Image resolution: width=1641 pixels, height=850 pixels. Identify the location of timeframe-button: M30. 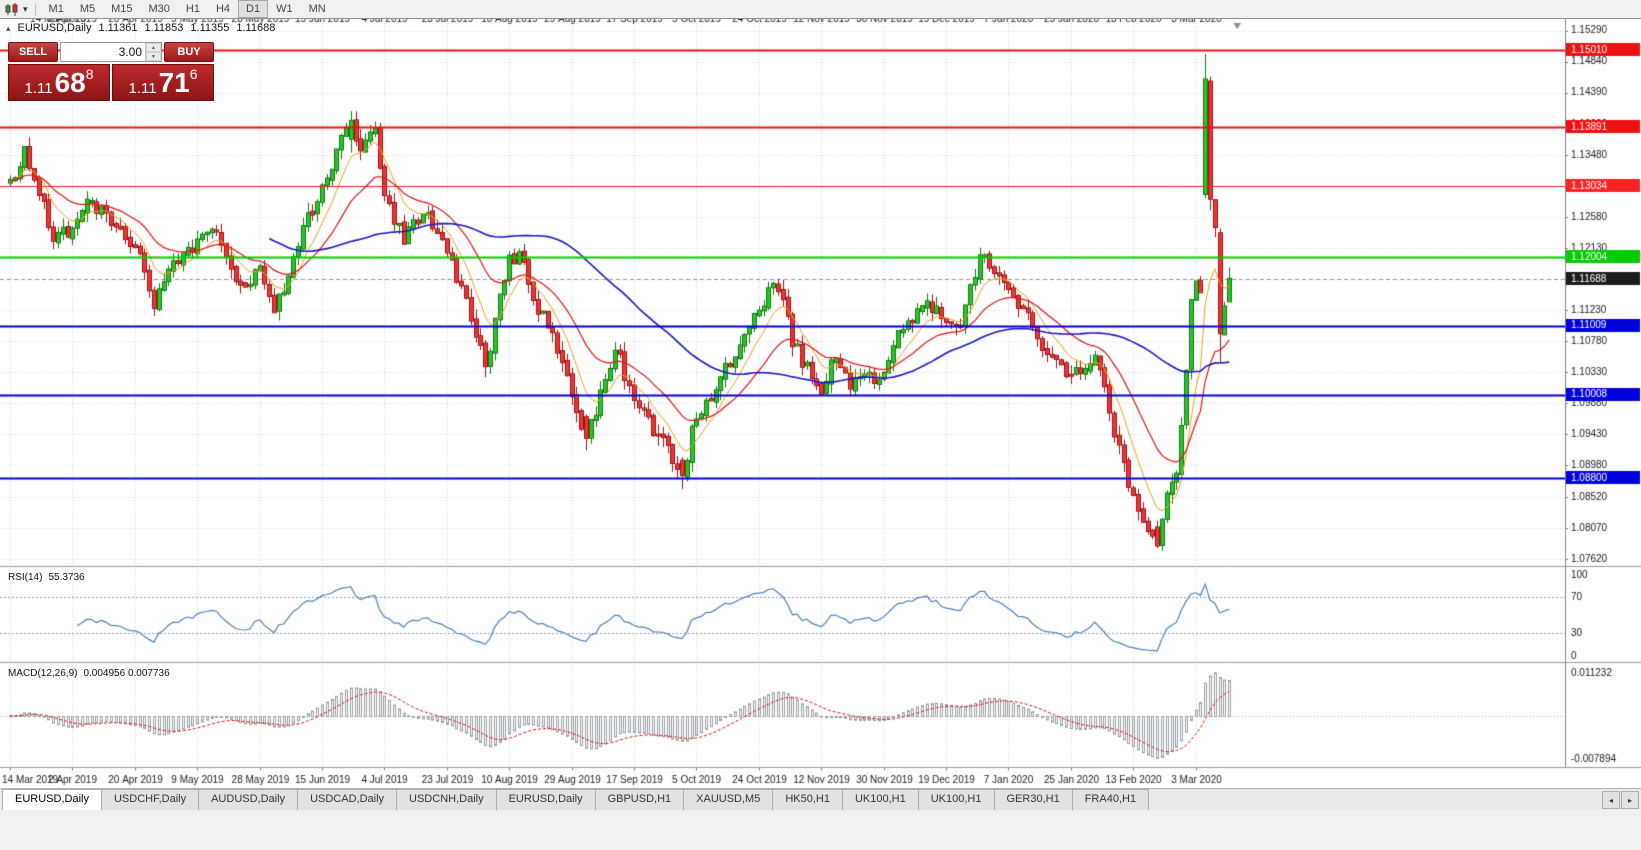
(159, 9).